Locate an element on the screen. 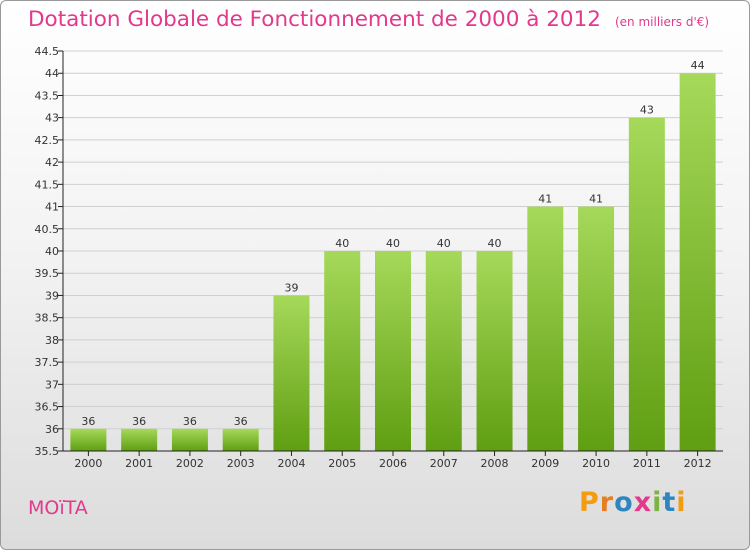  logo-letter: o is located at coordinates (624, 502).